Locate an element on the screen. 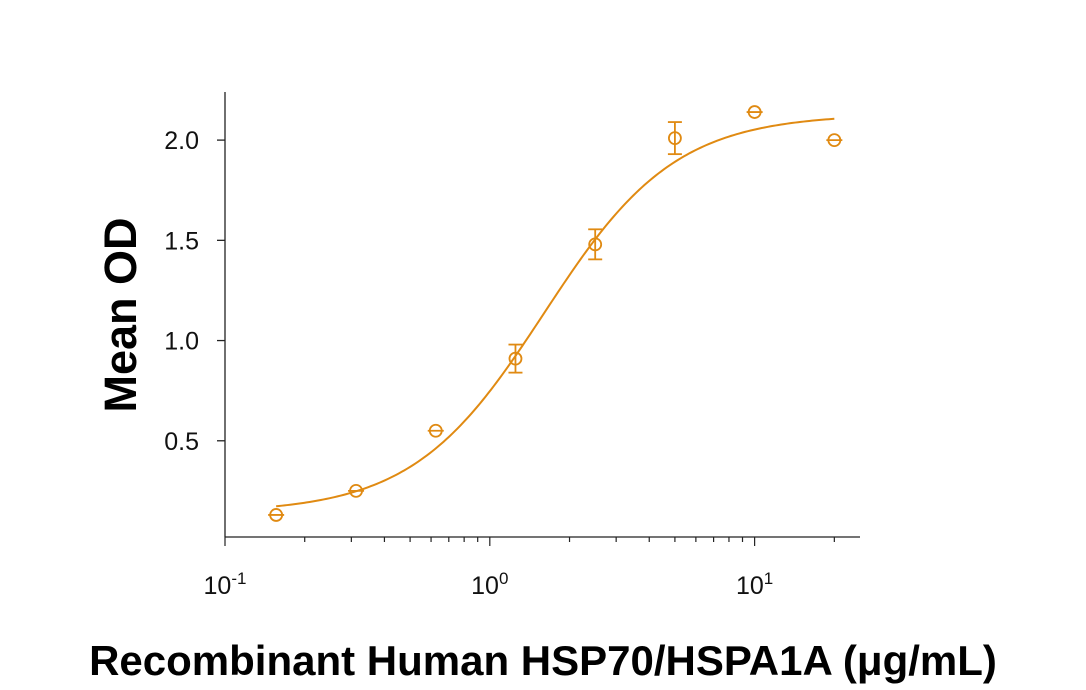 This screenshot has width=1086, height=690. x-tick-label: 10⁻¹ is located at coordinates (225, 584).